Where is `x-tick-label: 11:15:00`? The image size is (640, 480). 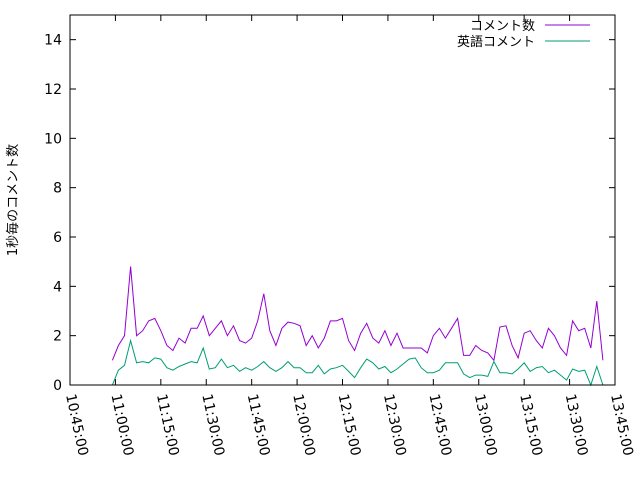
x-tick-label: 11:15:00 is located at coordinates (167, 425).